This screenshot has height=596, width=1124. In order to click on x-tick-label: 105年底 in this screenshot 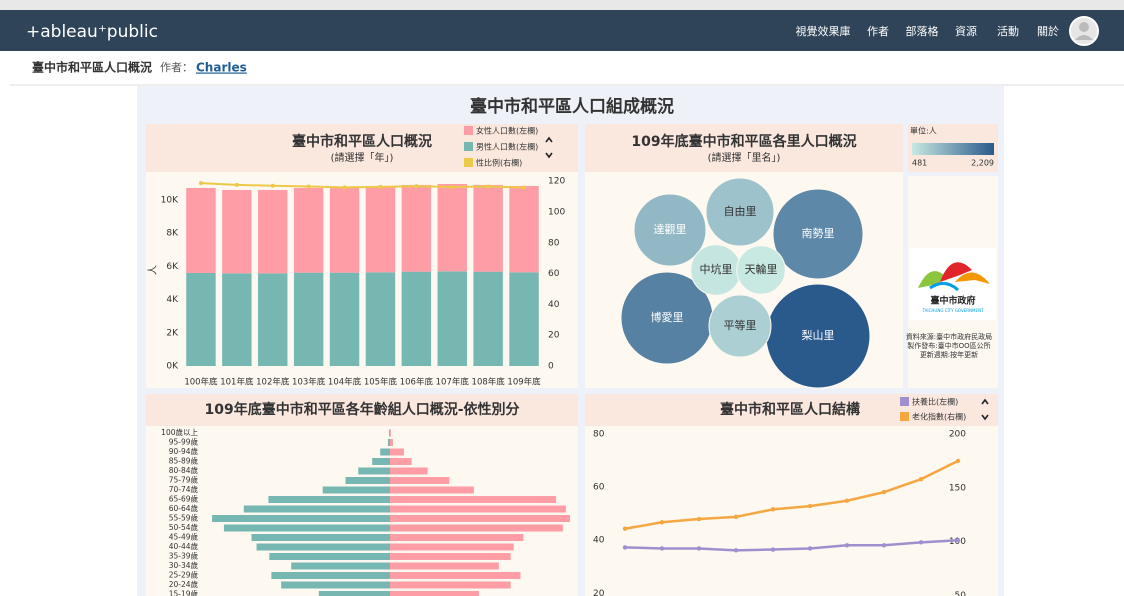, I will do `click(381, 382)`.